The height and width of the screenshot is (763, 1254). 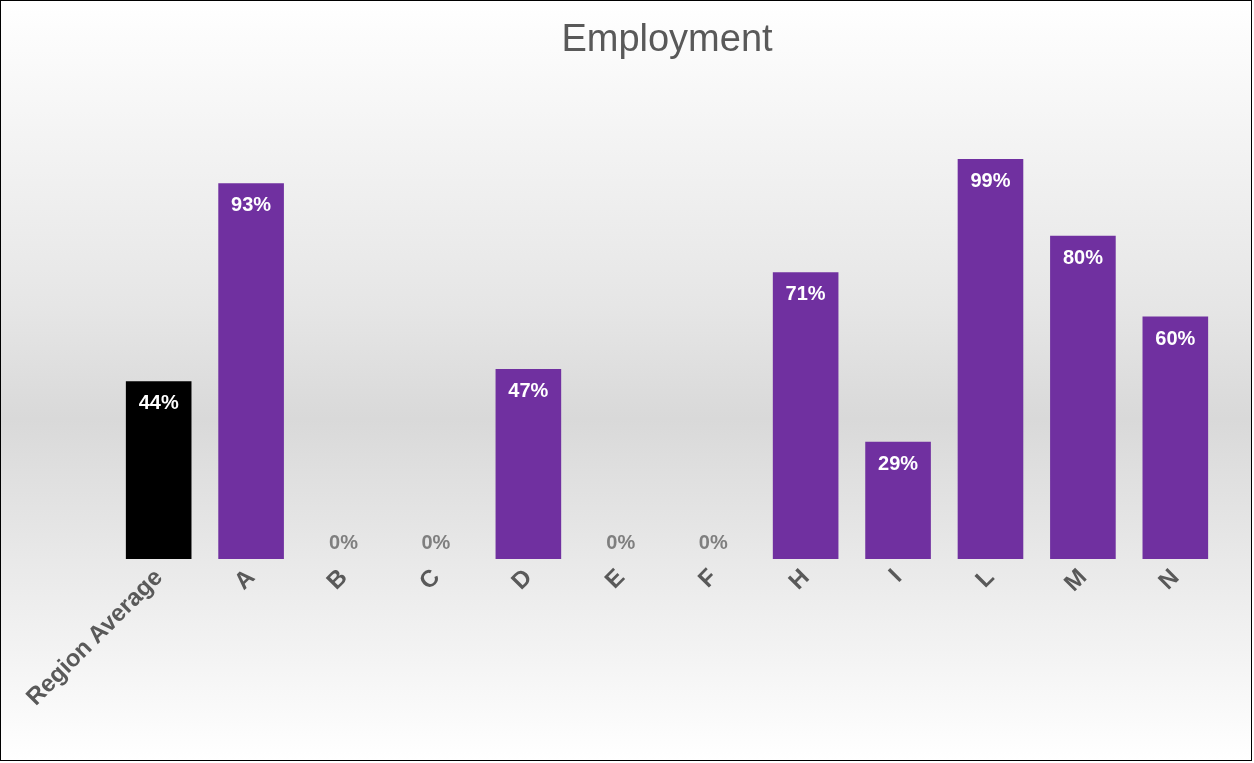 What do you see at coordinates (894, 574) in the screenshot?
I see `x-tick-label: I` at bounding box center [894, 574].